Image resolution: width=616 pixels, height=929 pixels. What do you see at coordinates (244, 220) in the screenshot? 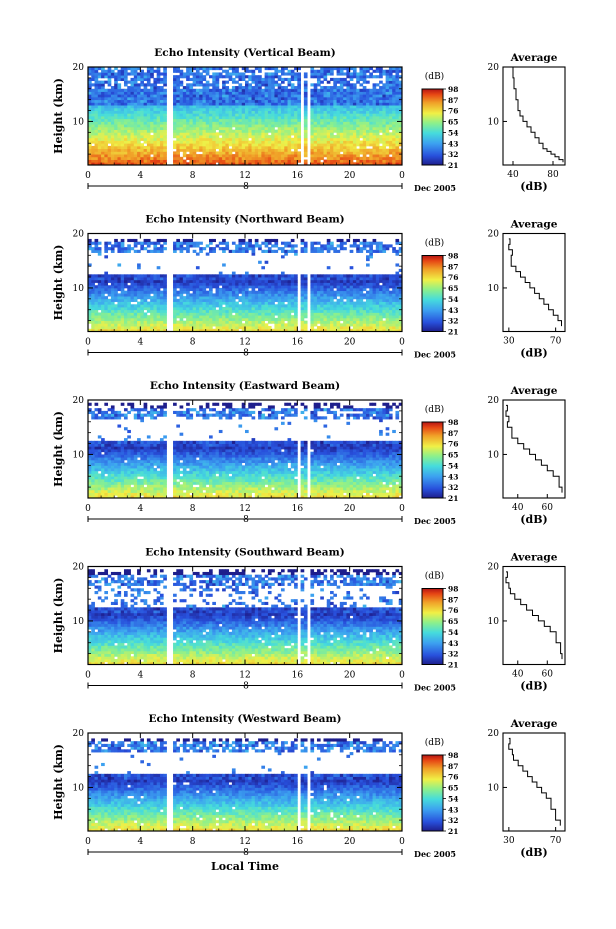
I see `panel-title: Echo Intensity (Northward Beam)` at bounding box center [244, 220].